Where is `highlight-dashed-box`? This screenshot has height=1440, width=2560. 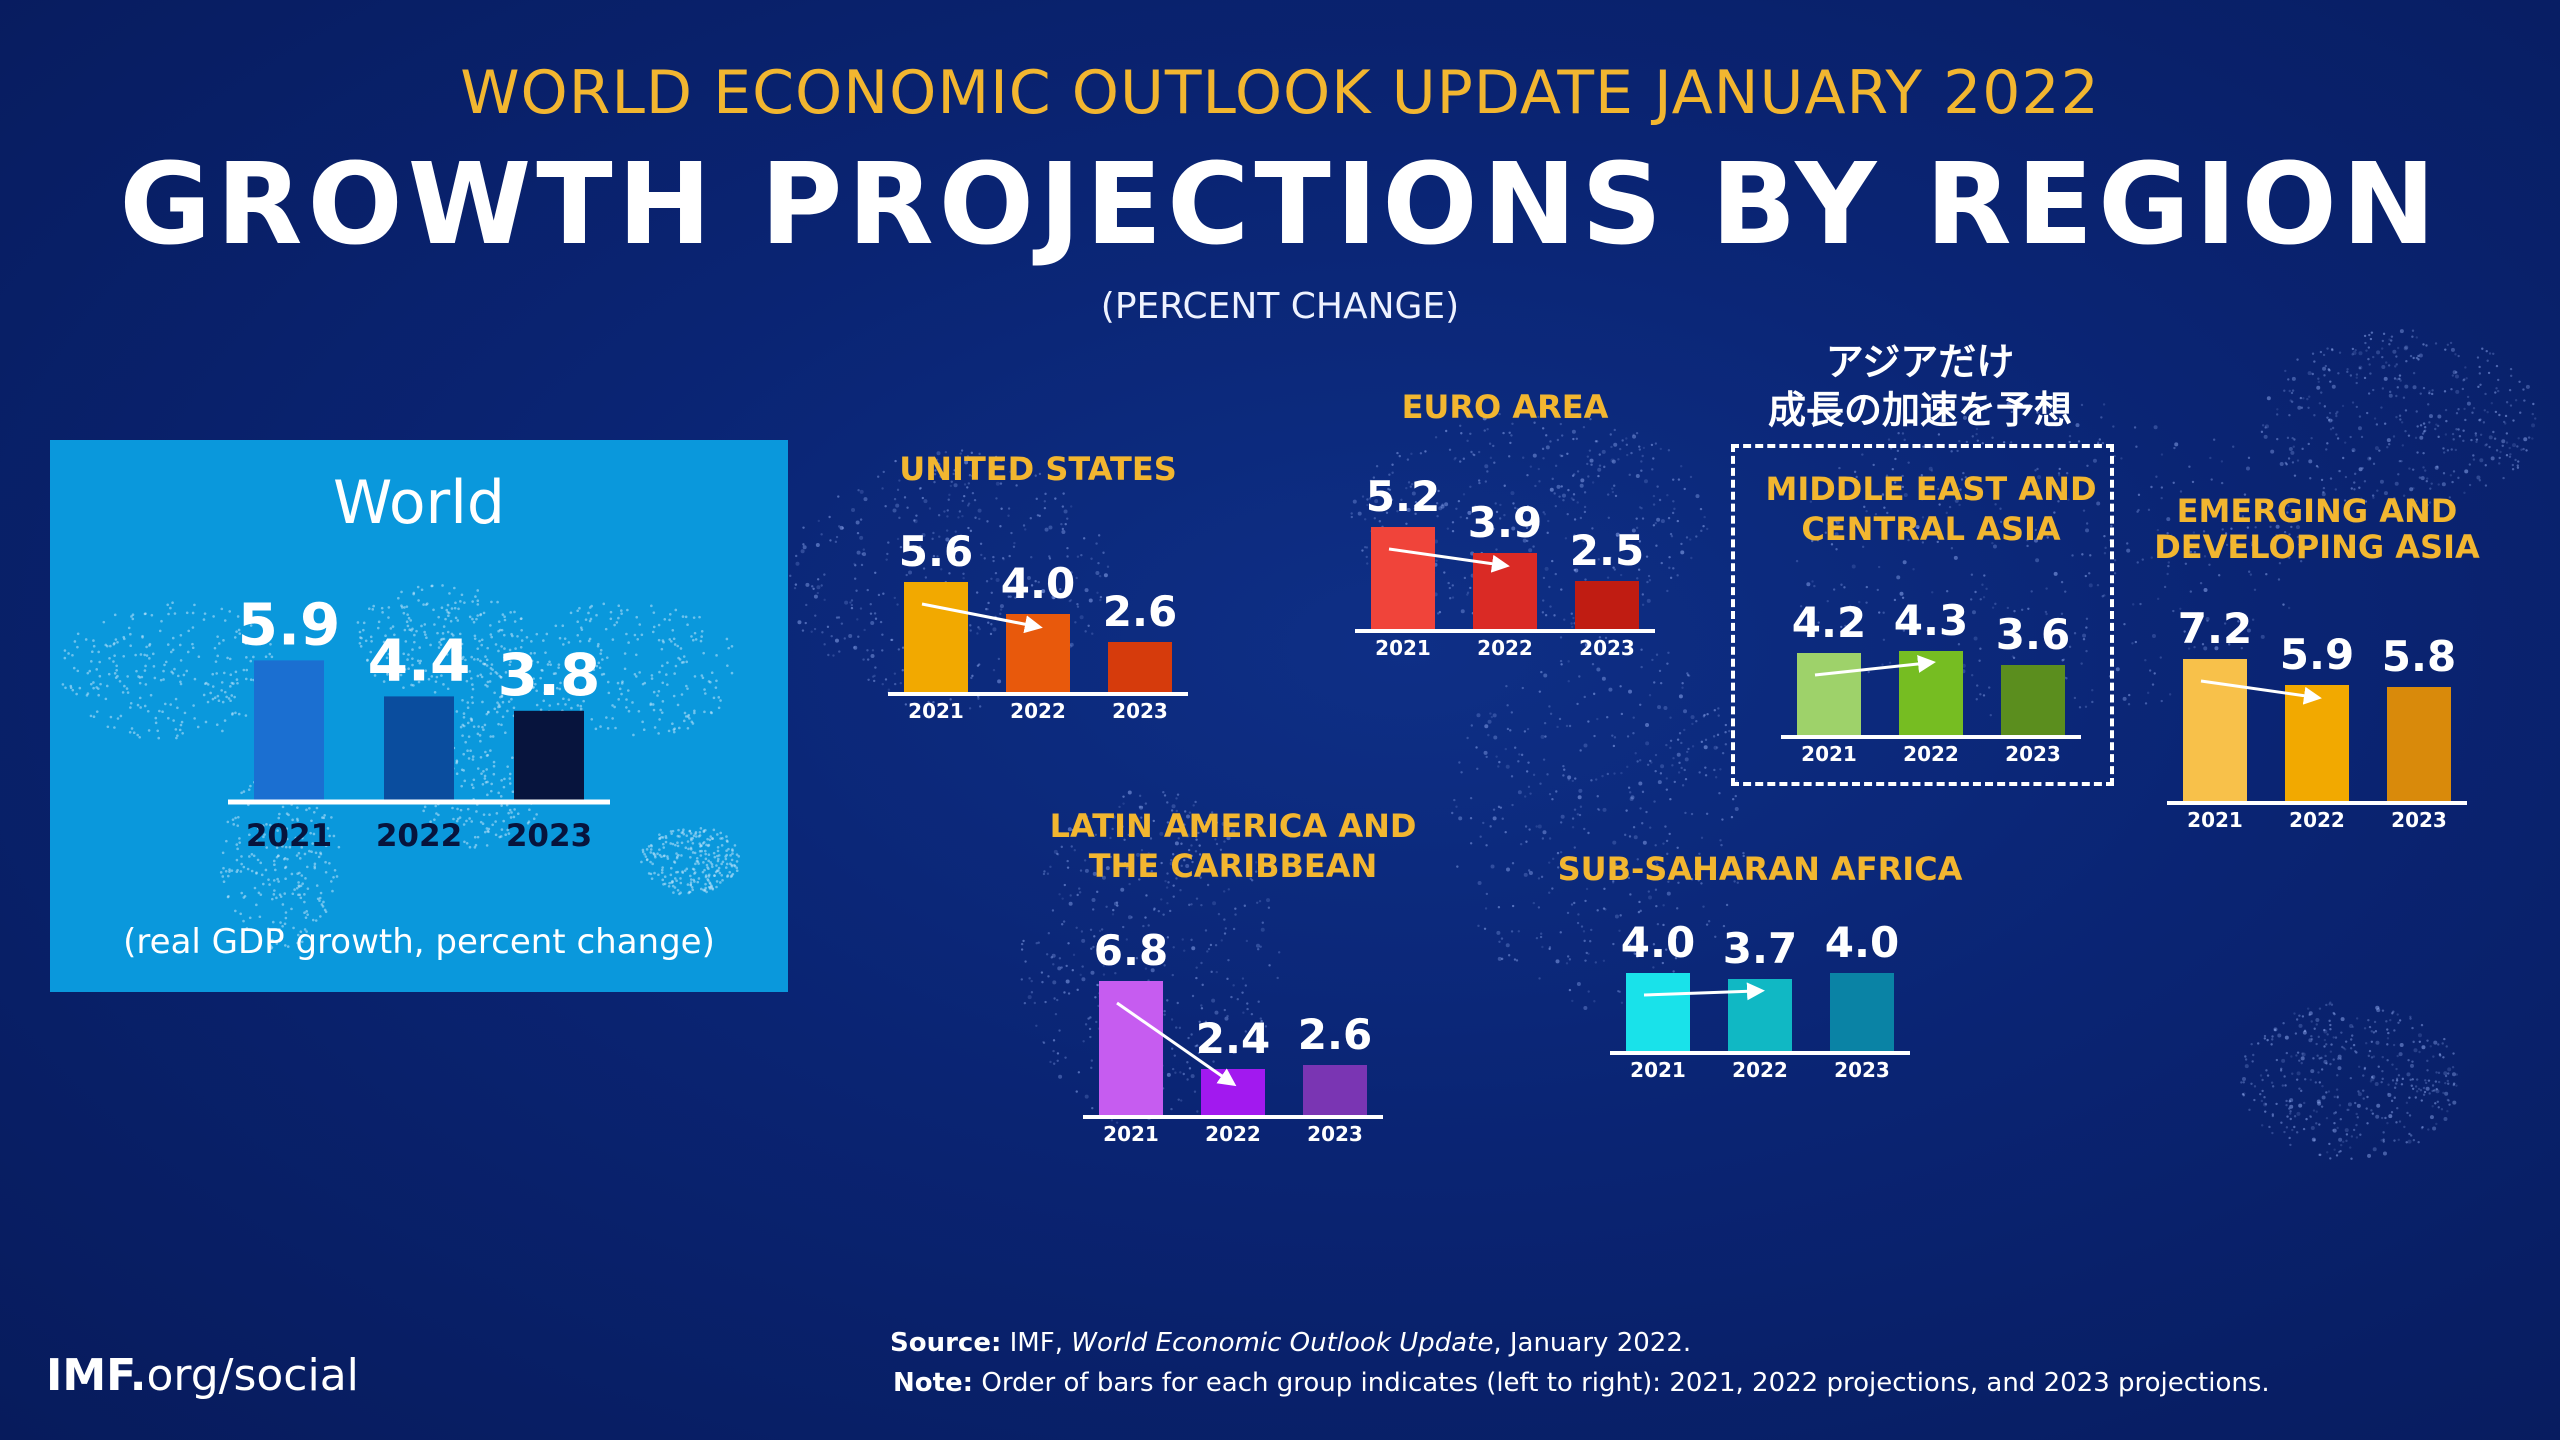
highlight-dashed-box is located at coordinates (1922, 615).